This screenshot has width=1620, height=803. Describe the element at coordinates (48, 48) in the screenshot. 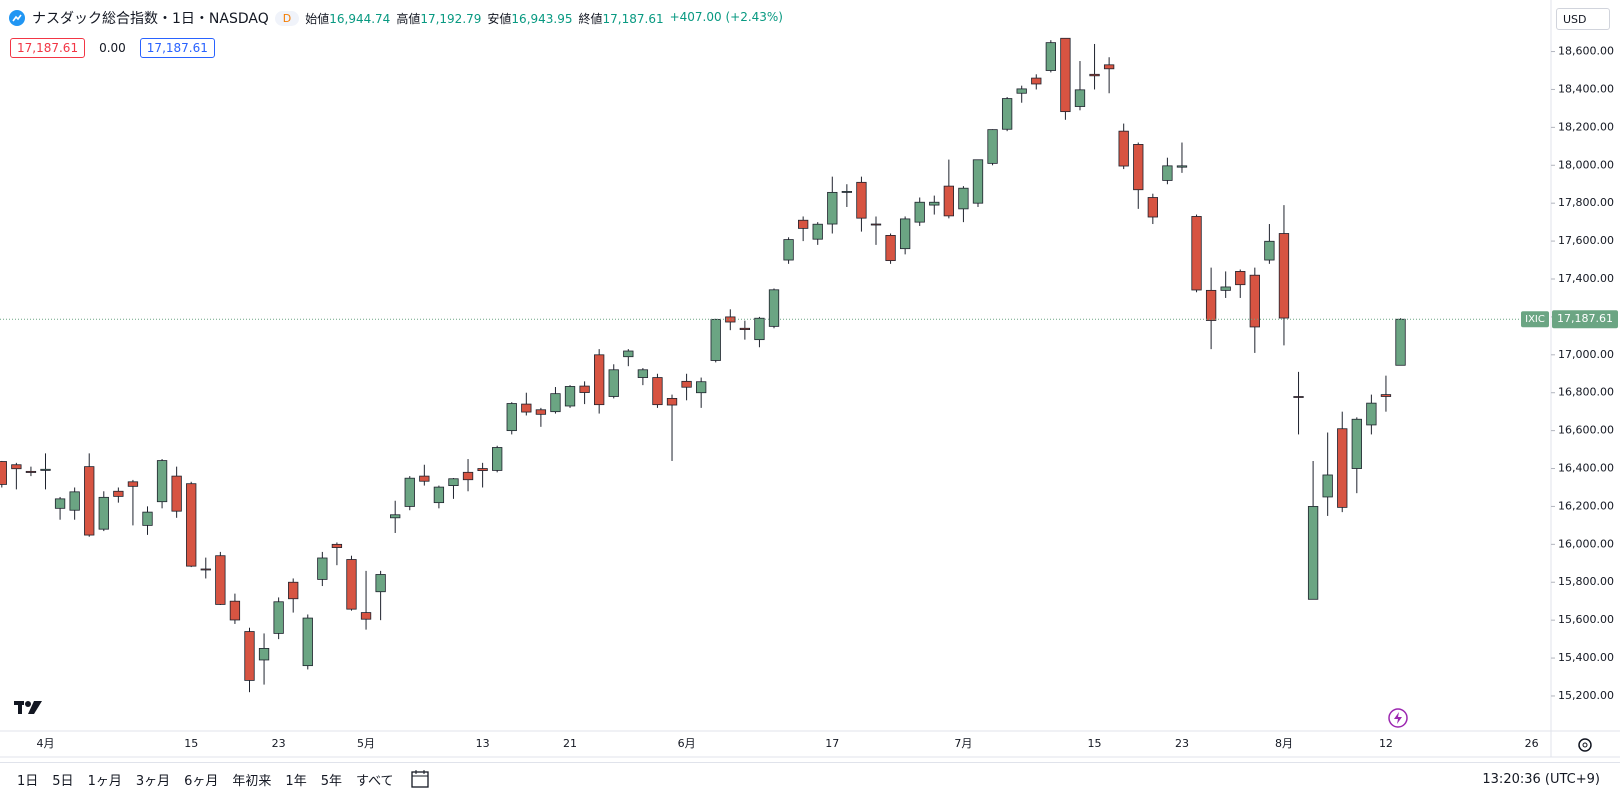

I see `bid: 17,187.61` at that location.